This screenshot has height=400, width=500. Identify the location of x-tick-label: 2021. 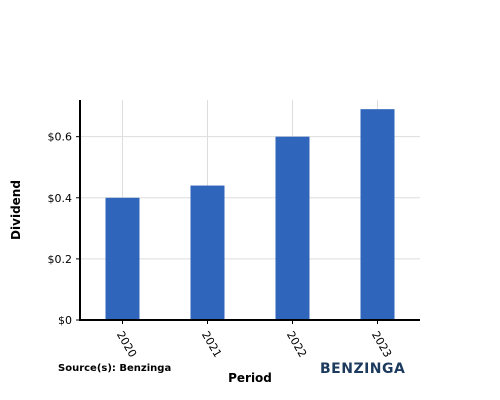
(211, 344).